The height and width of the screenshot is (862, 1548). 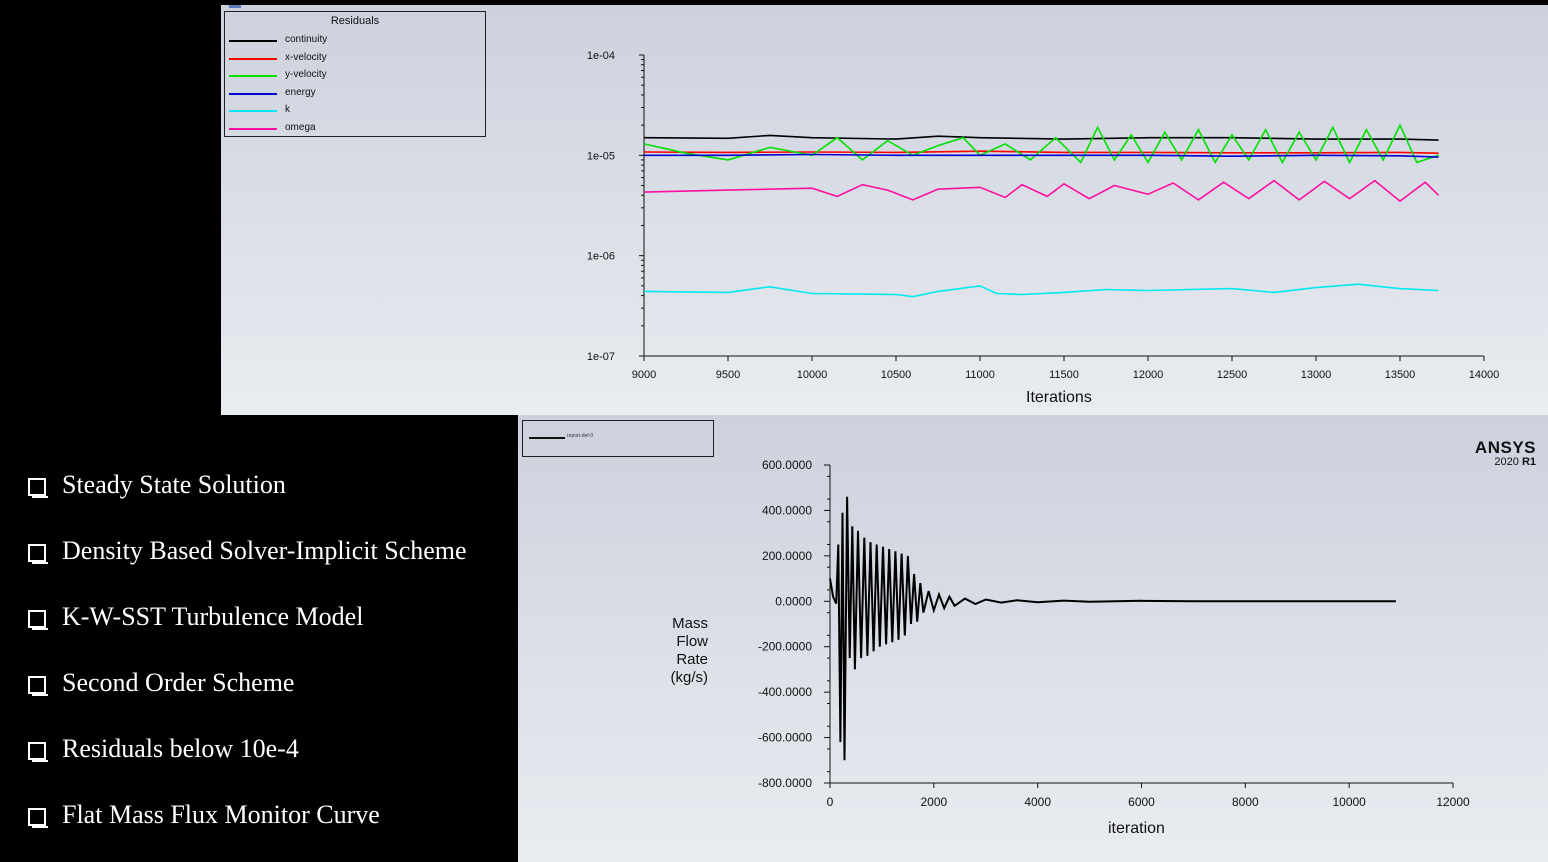 What do you see at coordinates (235, 6) in the screenshot?
I see `window-corner-mark` at bounding box center [235, 6].